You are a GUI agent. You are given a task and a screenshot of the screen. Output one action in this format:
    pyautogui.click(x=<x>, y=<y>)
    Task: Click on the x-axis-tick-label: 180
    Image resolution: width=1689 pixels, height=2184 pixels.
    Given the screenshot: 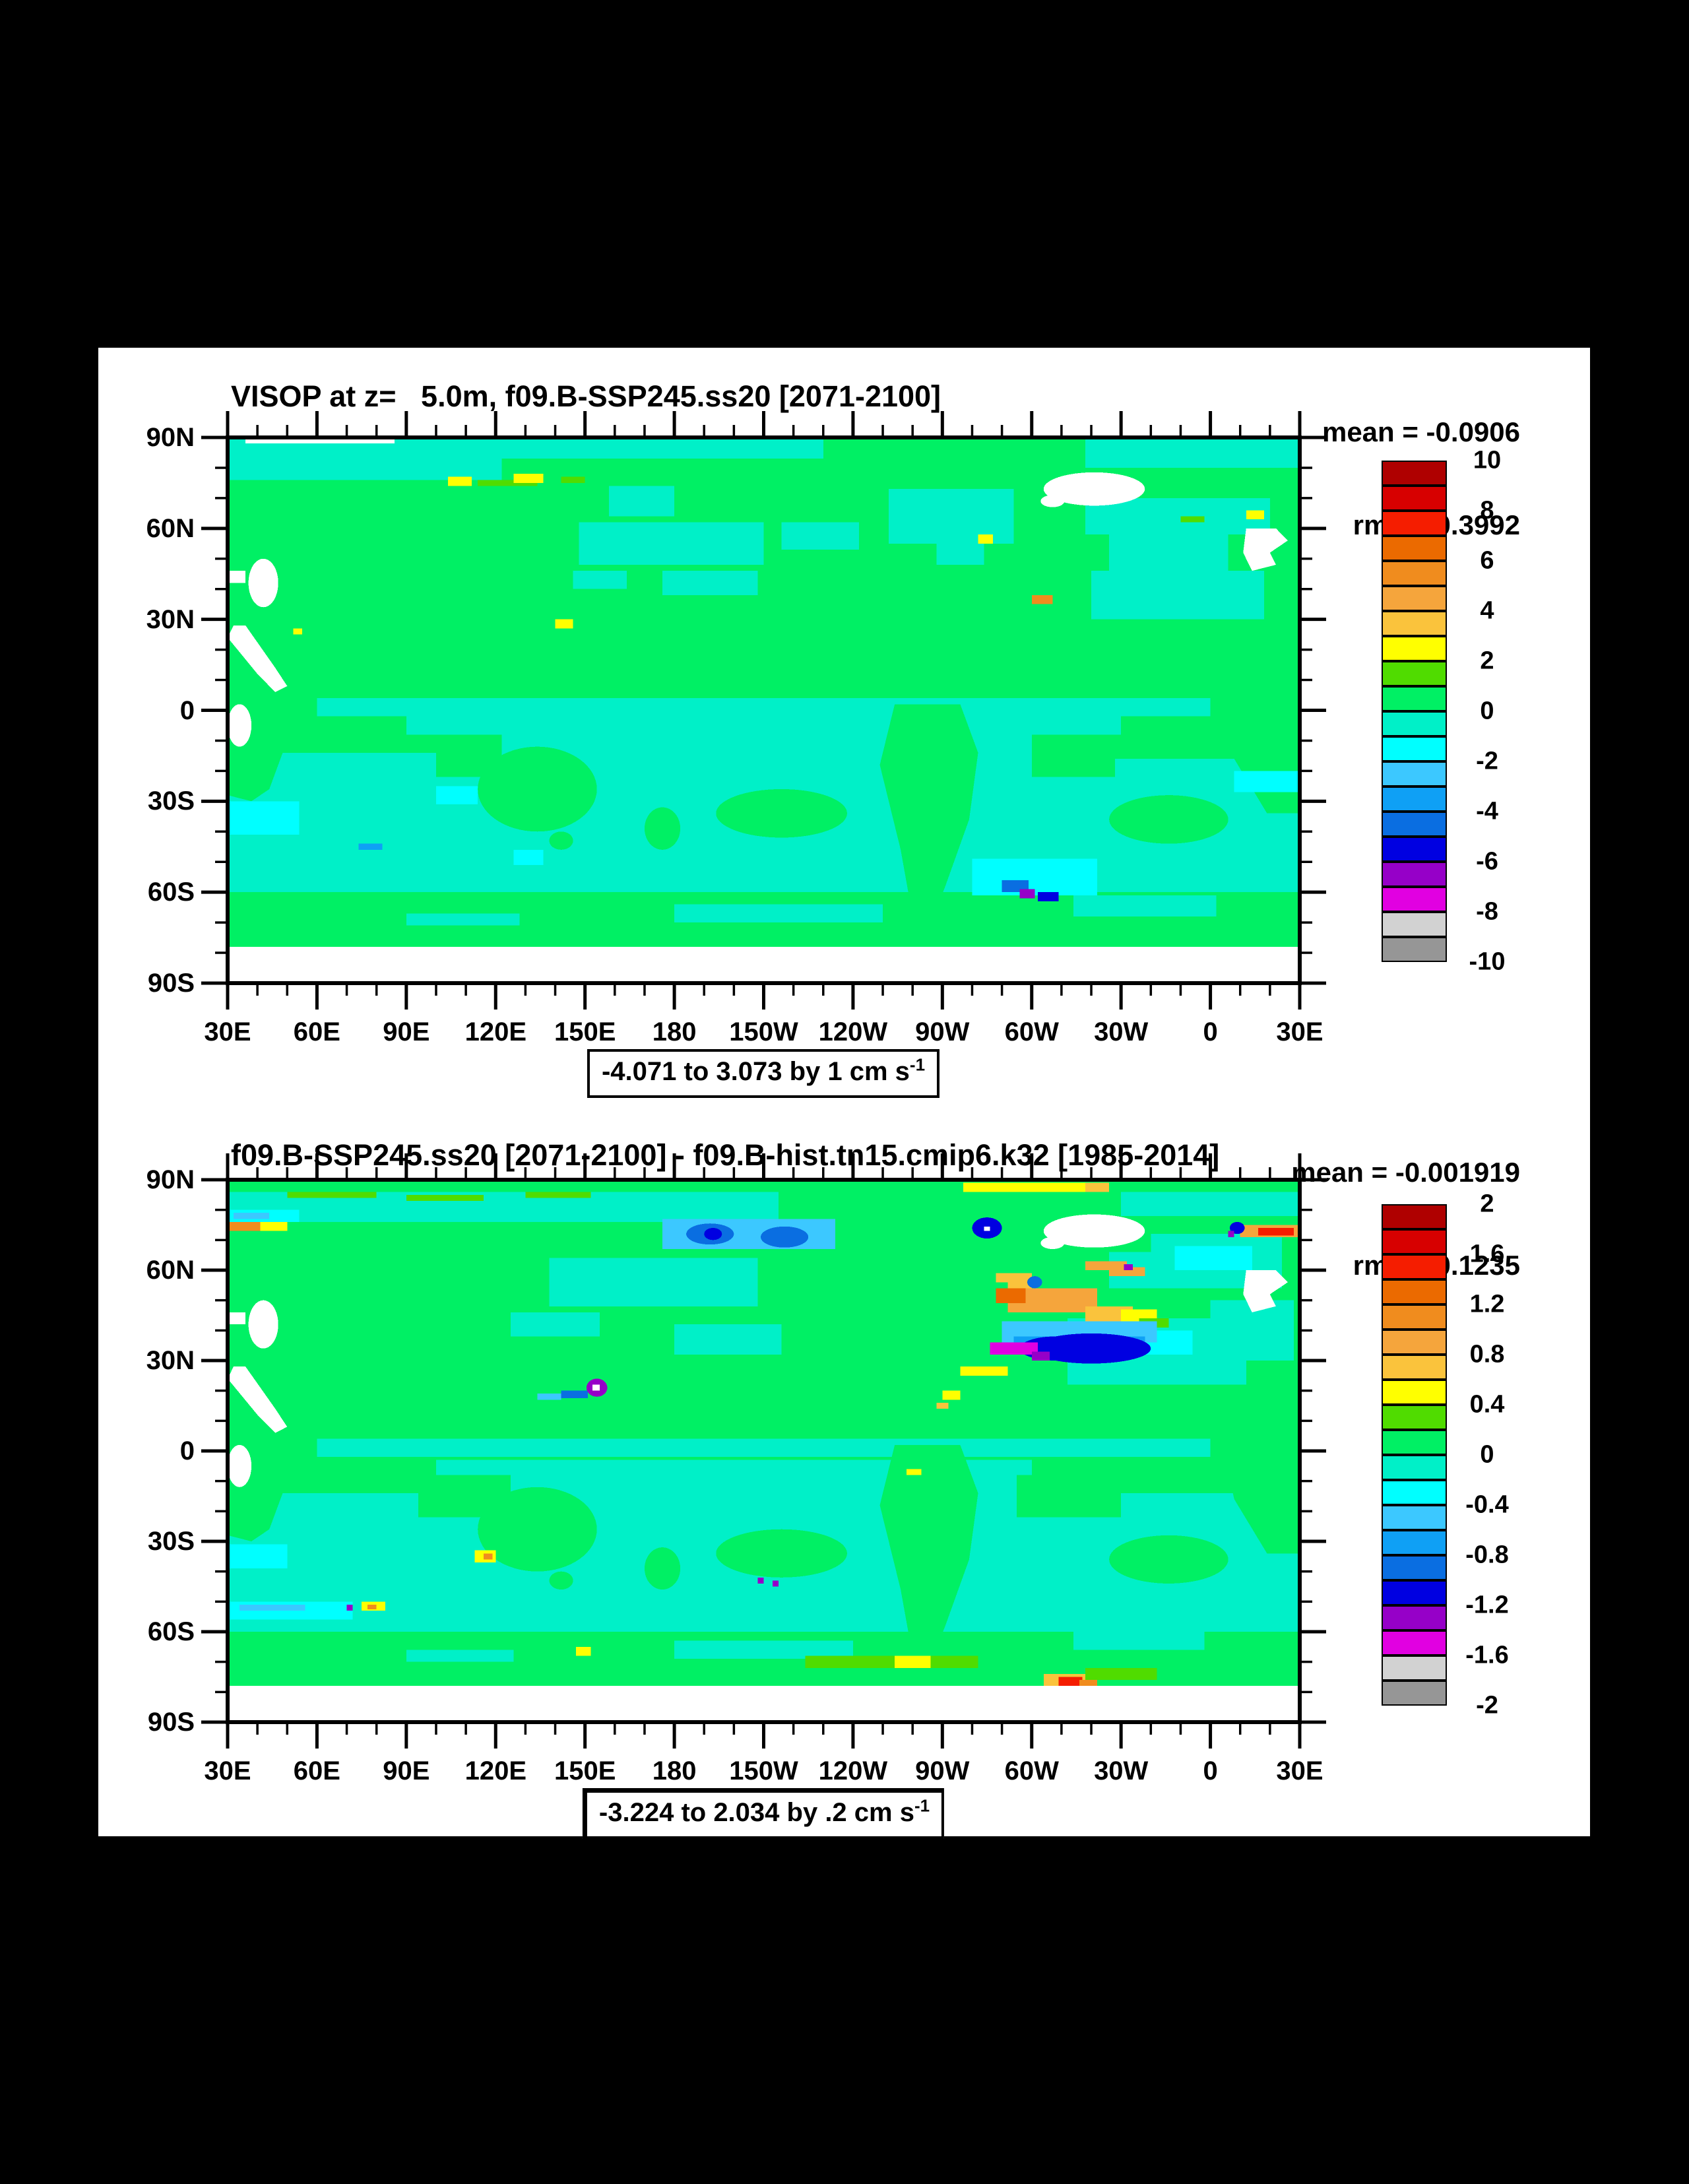 What is the action you would take?
    pyautogui.click(x=674, y=1031)
    